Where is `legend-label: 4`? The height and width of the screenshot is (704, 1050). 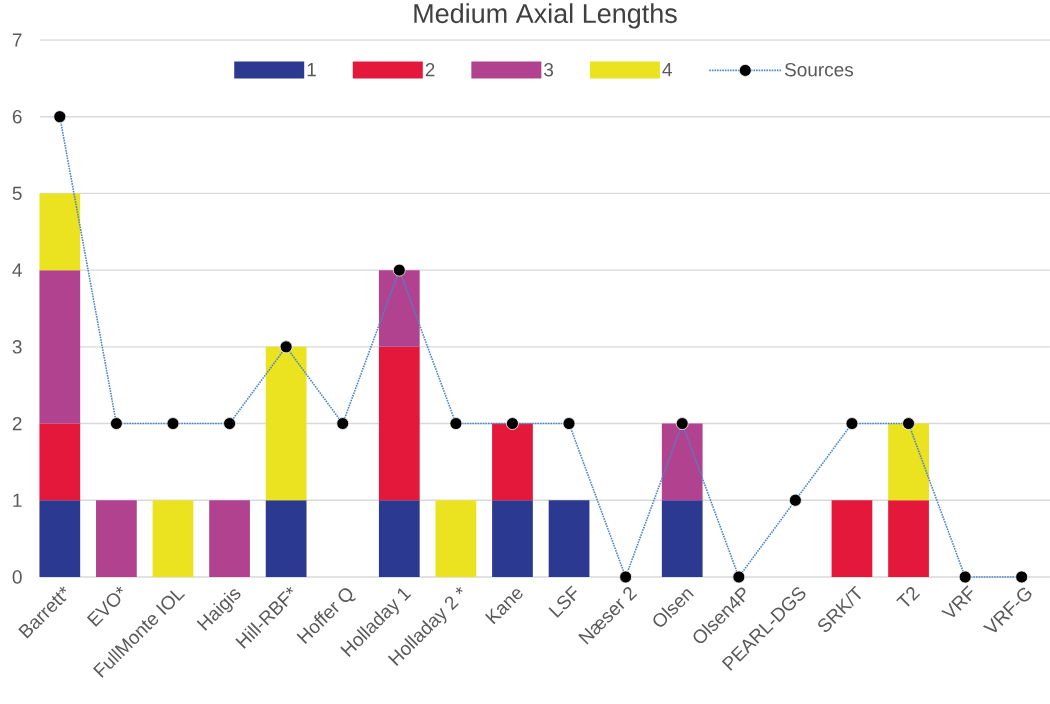
legend-label: 4 is located at coordinates (667, 70).